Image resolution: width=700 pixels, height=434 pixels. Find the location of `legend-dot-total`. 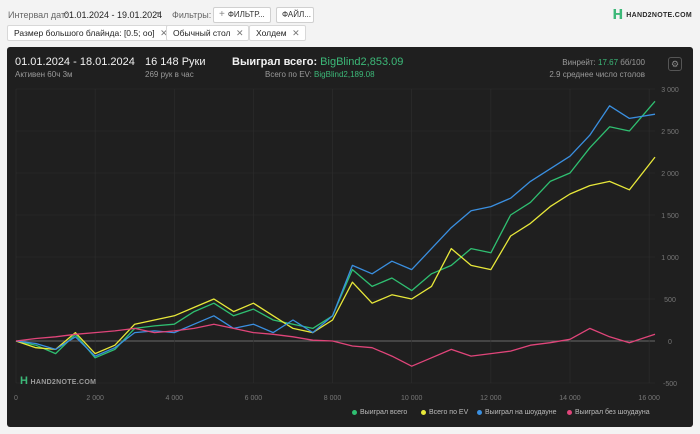

legend-dot-total is located at coordinates (354, 412).